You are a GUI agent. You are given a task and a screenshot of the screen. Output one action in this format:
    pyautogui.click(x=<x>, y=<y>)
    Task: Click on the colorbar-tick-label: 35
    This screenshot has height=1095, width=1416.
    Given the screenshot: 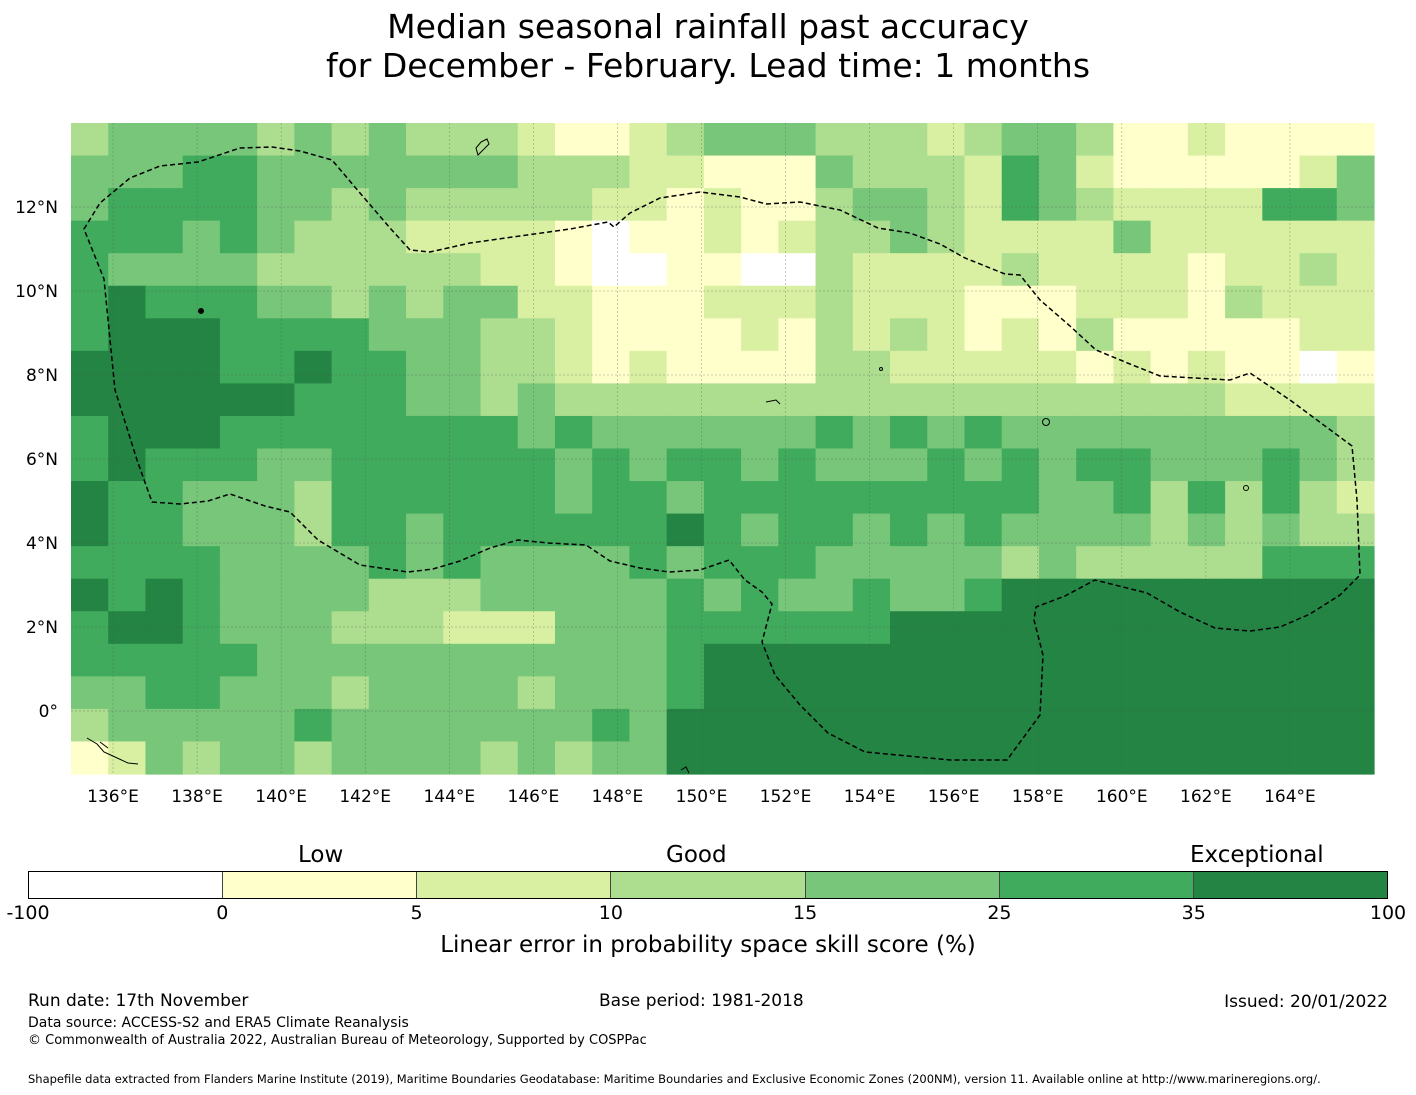 What is the action you would take?
    pyautogui.click(x=1193, y=913)
    